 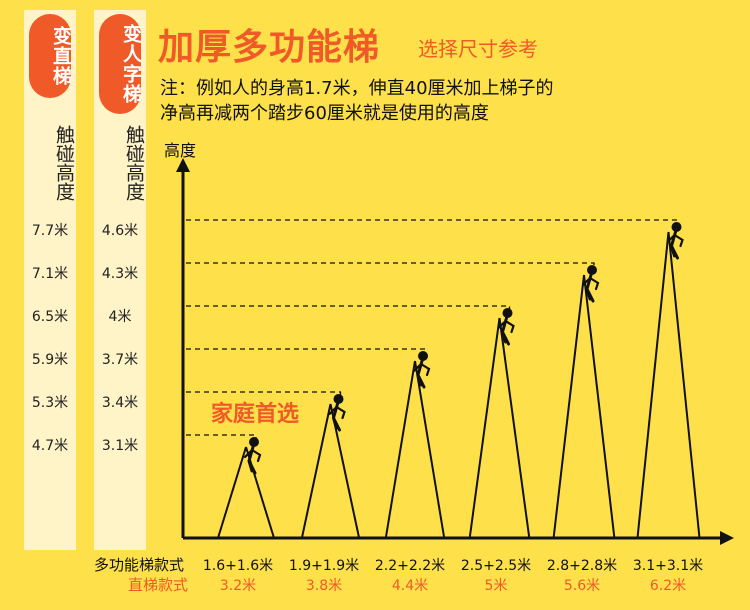 What do you see at coordinates (50, 56) in the screenshot?
I see `straight-ladder-badge: 变直梯` at bounding box center [50, 56].